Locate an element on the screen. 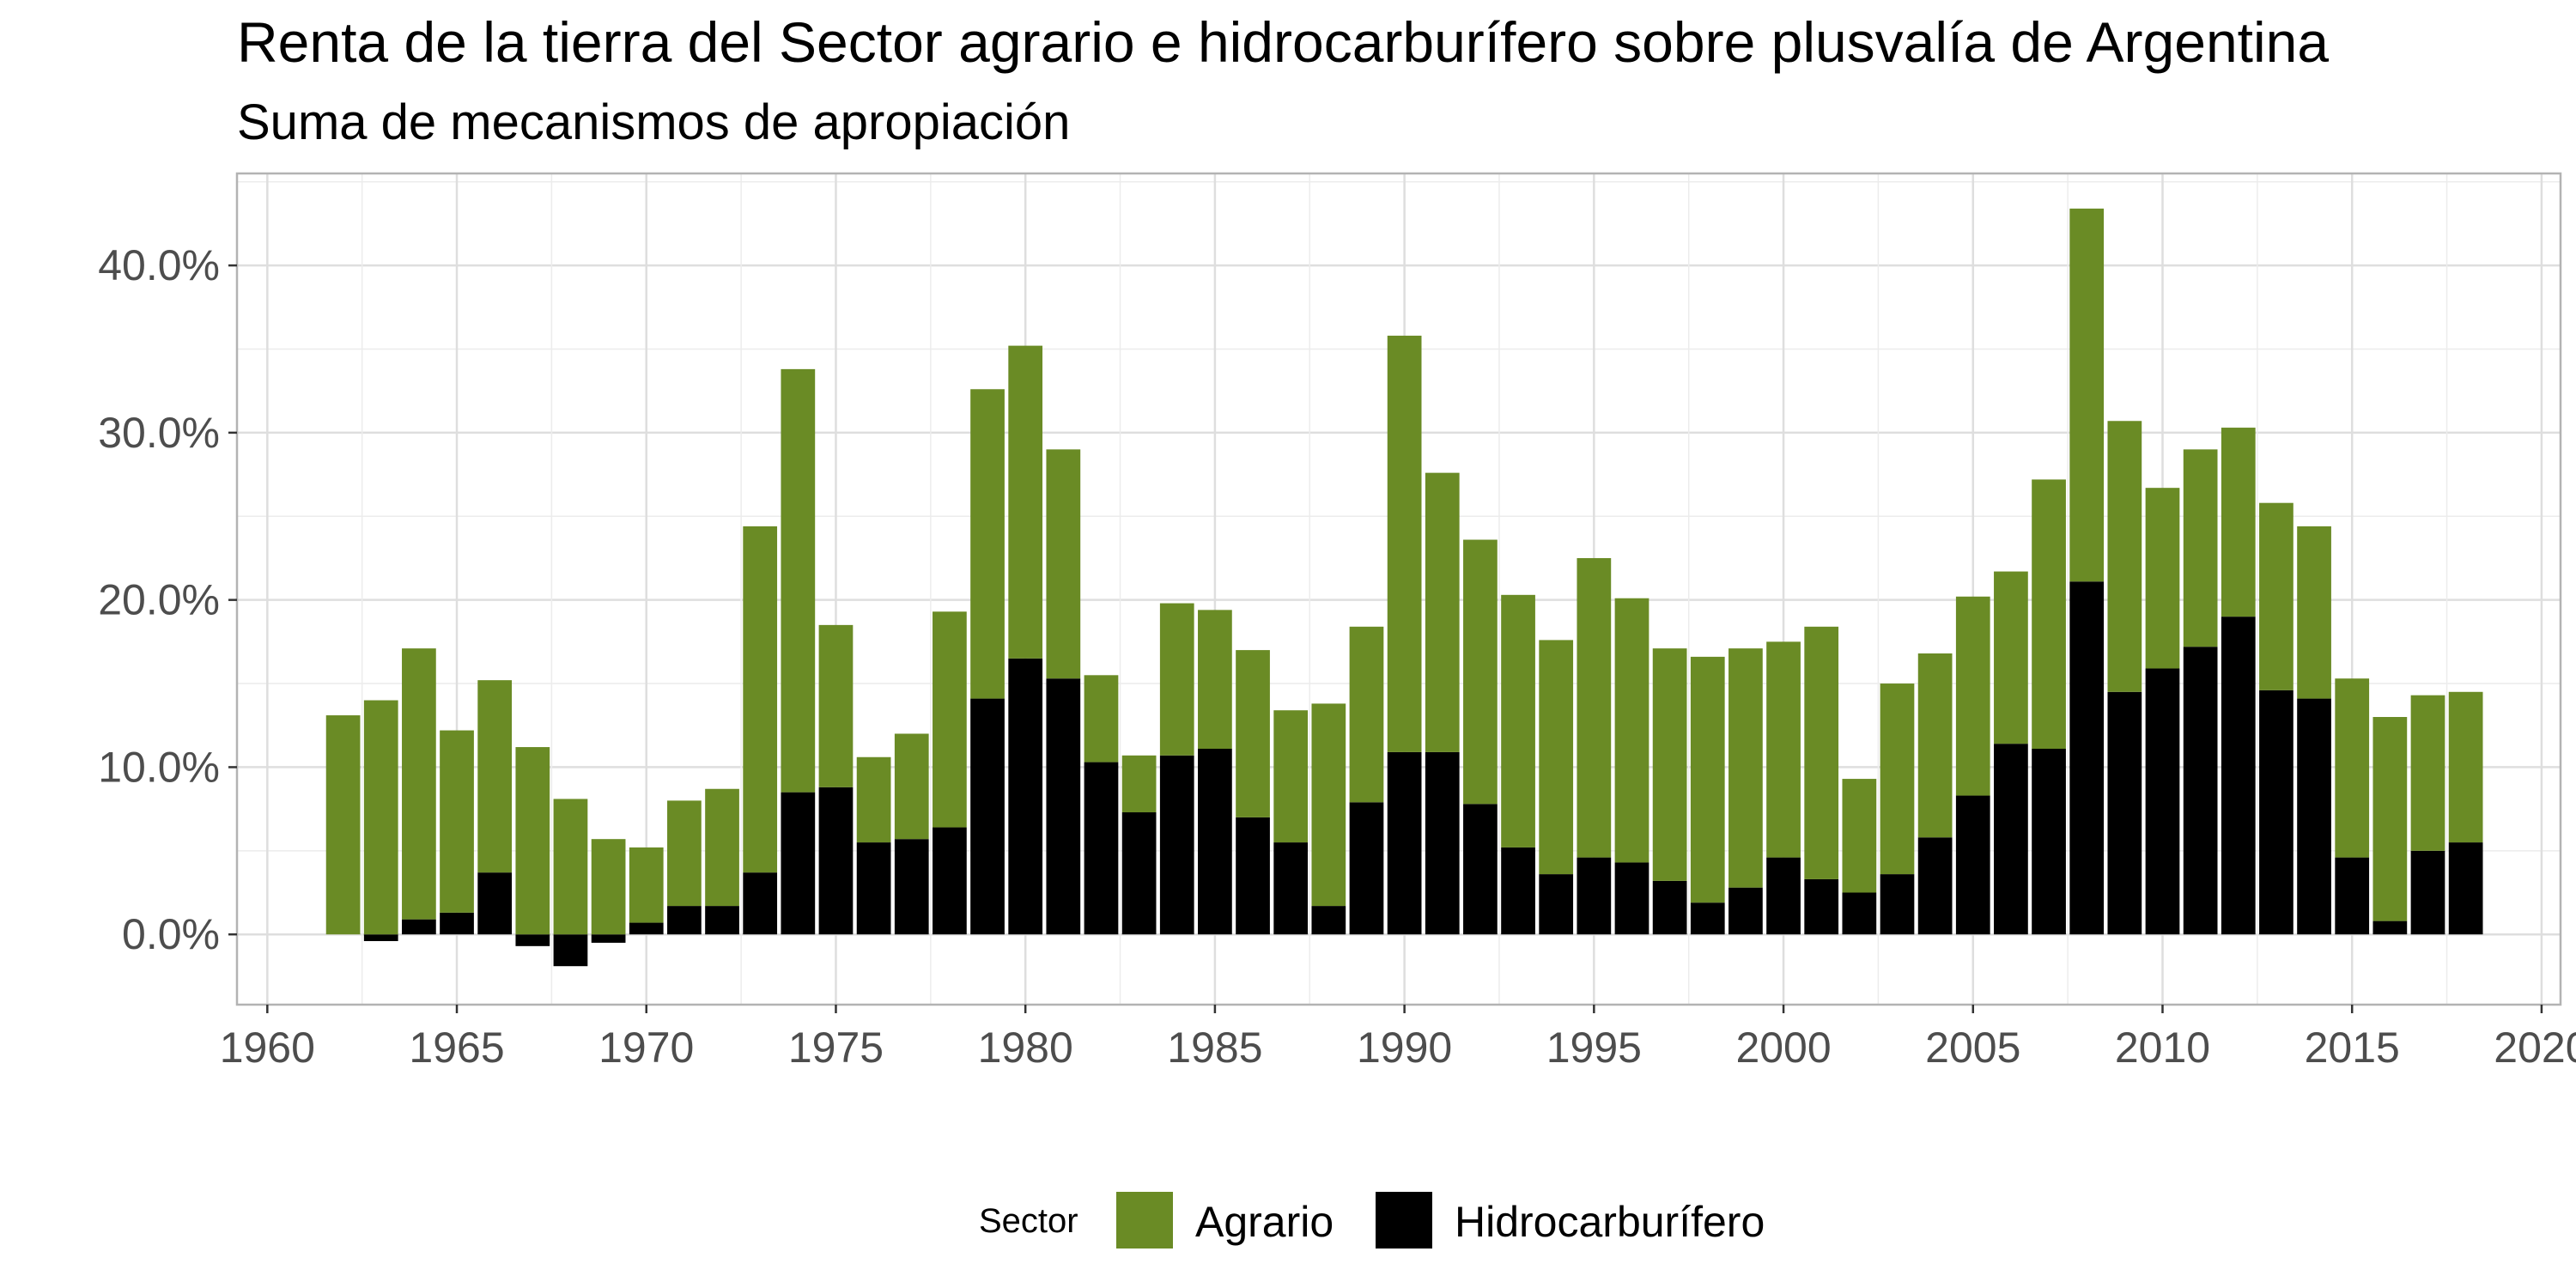 The image size is (2576, 1288). bar-agrario-1970 is located at coordinates (647, 885).